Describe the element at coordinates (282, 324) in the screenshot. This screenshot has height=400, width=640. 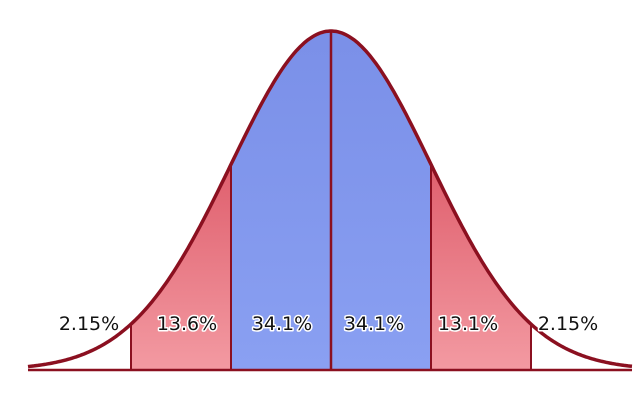
I see `region-label-3: 34.1%` at that location.